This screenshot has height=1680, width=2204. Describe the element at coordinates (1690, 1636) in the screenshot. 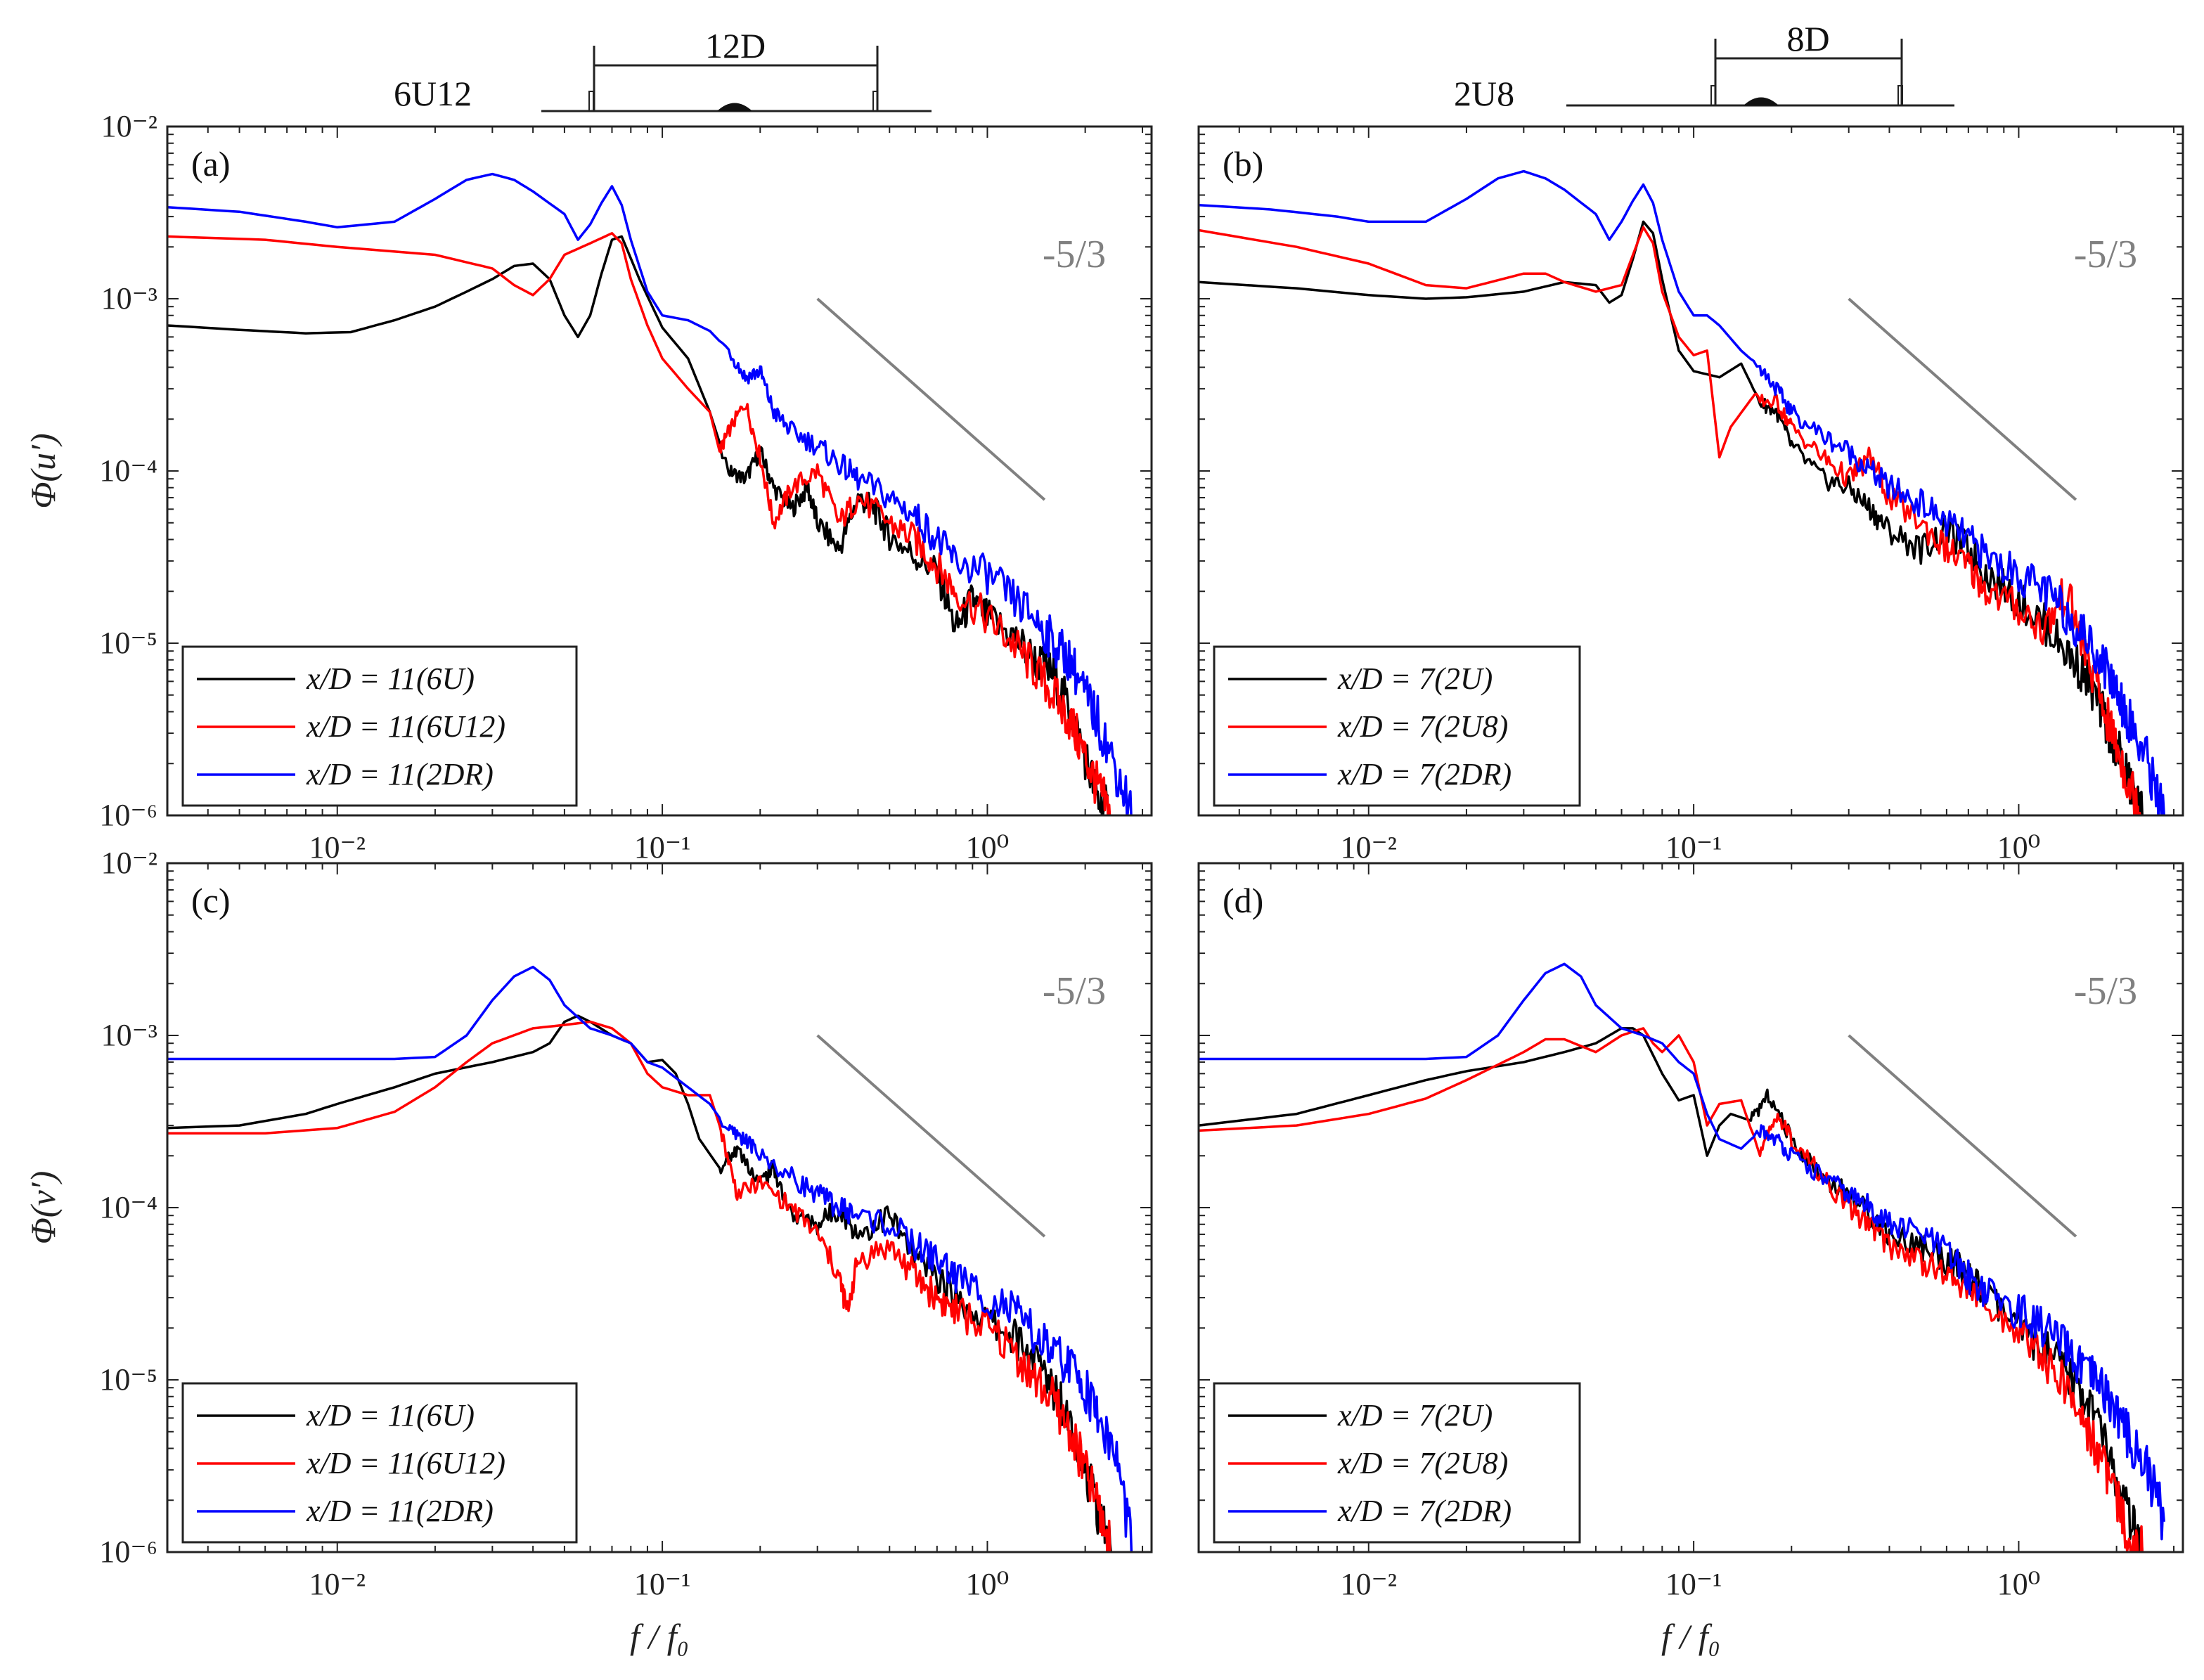

I see `x-axis-label-right: f / f₀` at that location.